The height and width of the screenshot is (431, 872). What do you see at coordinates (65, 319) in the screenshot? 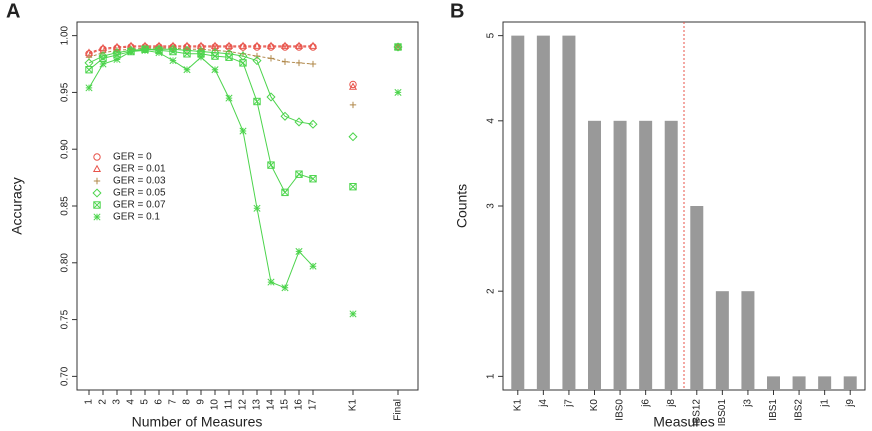
I see `y-tick-label: 0.75` at bounding box center [65, 319].